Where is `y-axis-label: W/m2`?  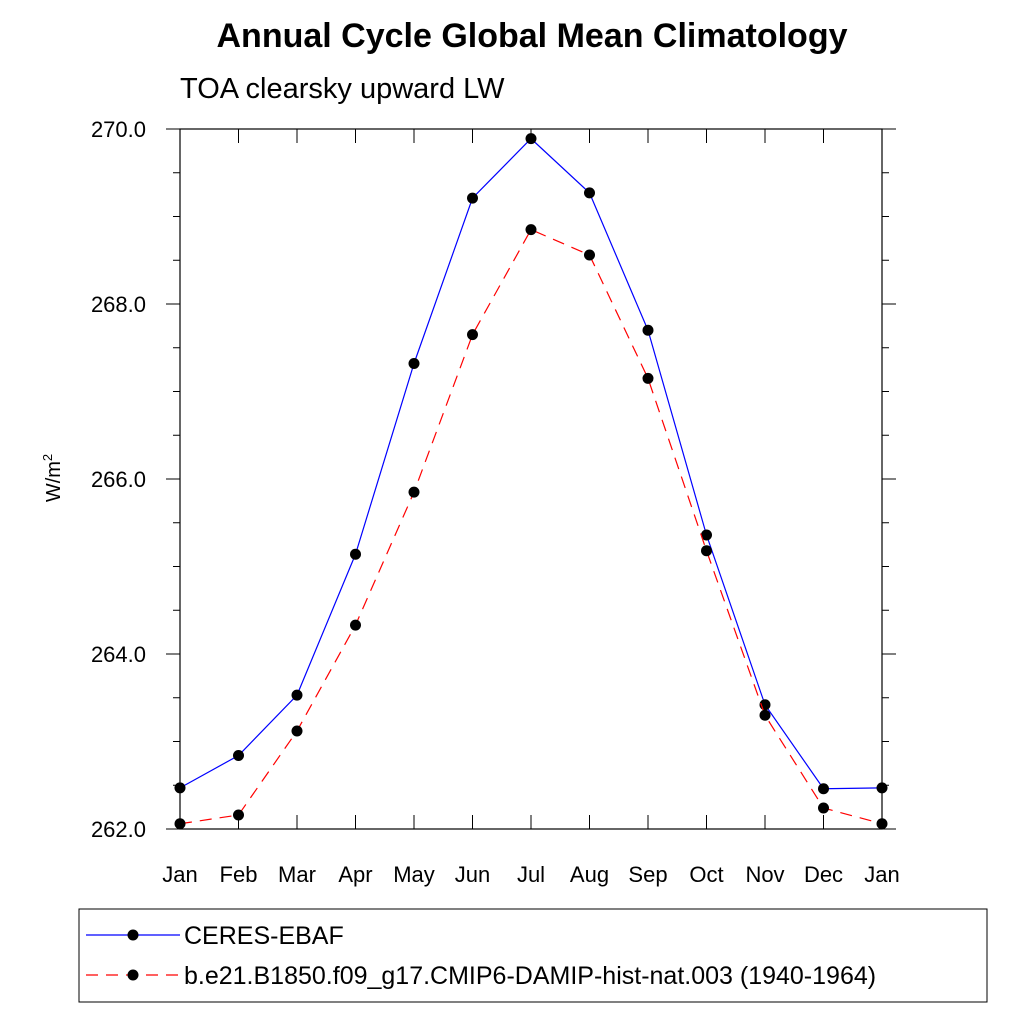
y-axis-label: W/m2 is located at coordinates (52, 478).